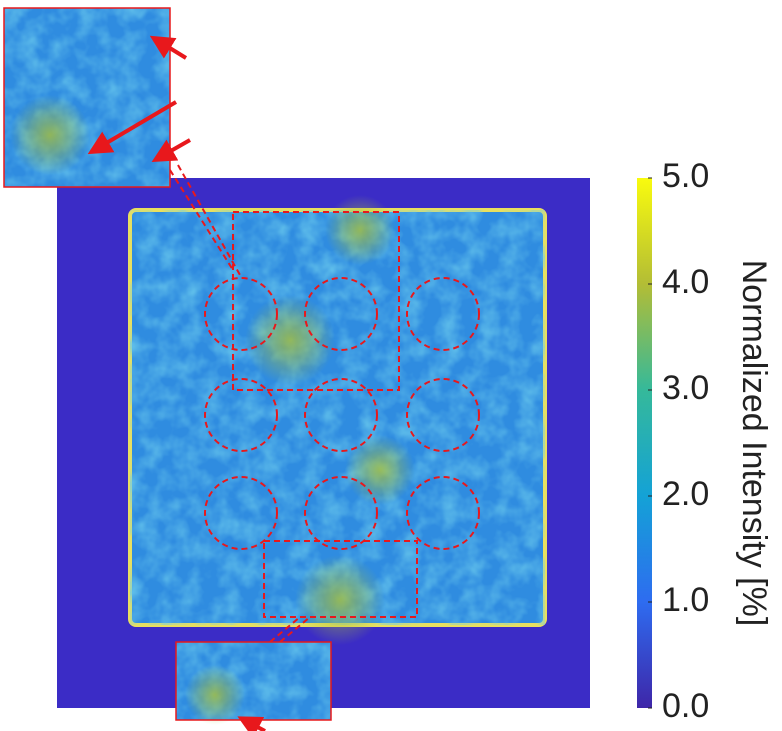 The height and width of the screenshot is (731, 782). Describe the element at coordinates (685, 176) in the screenshot. I see `tick-label: 5.0` at that location.